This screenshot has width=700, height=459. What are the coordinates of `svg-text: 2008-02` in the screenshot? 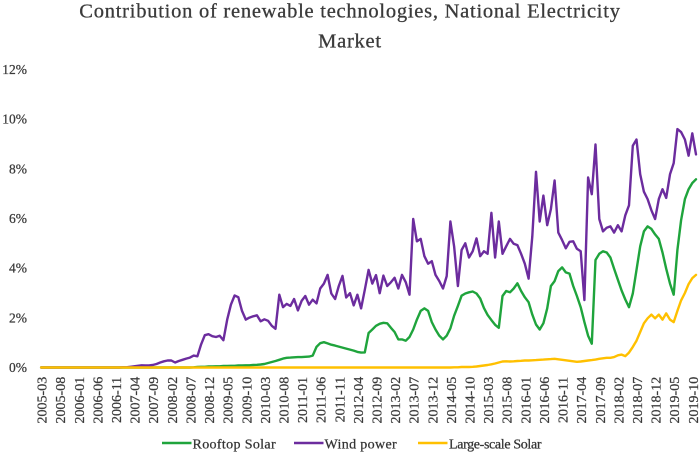 It's located at (173, 400).